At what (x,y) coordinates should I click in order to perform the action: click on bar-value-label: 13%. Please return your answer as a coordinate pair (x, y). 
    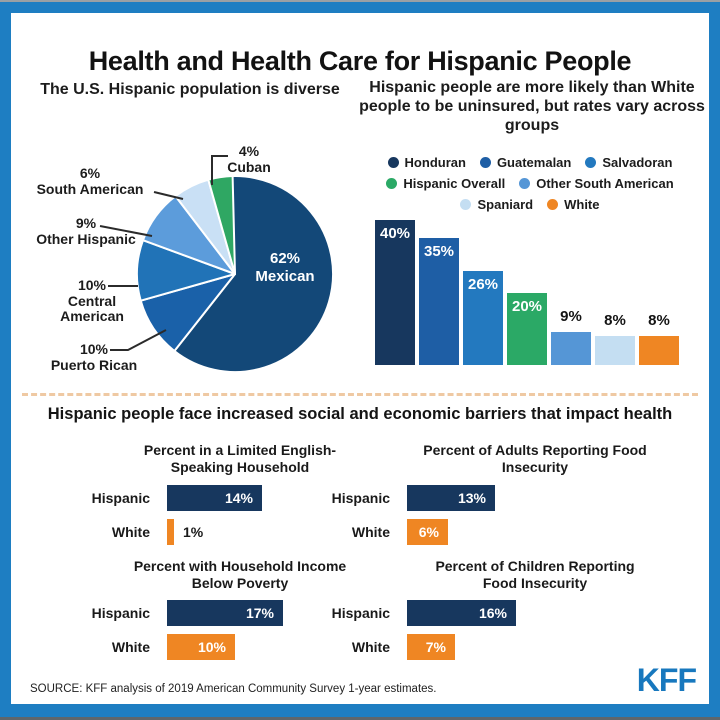
    Looking at the image, I should click on (471, 498).